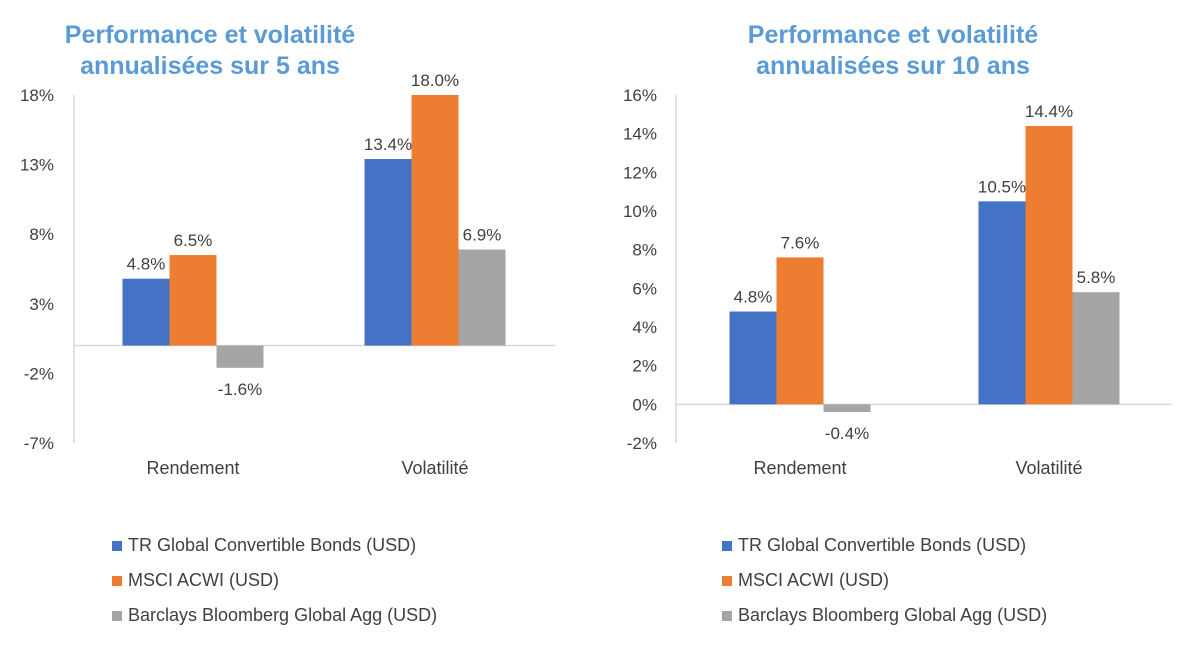 The image size is (1196, 647). Describe the element at coordinates (847, 433) in the screenshot. I see `data-label: -0.4%` at that location.